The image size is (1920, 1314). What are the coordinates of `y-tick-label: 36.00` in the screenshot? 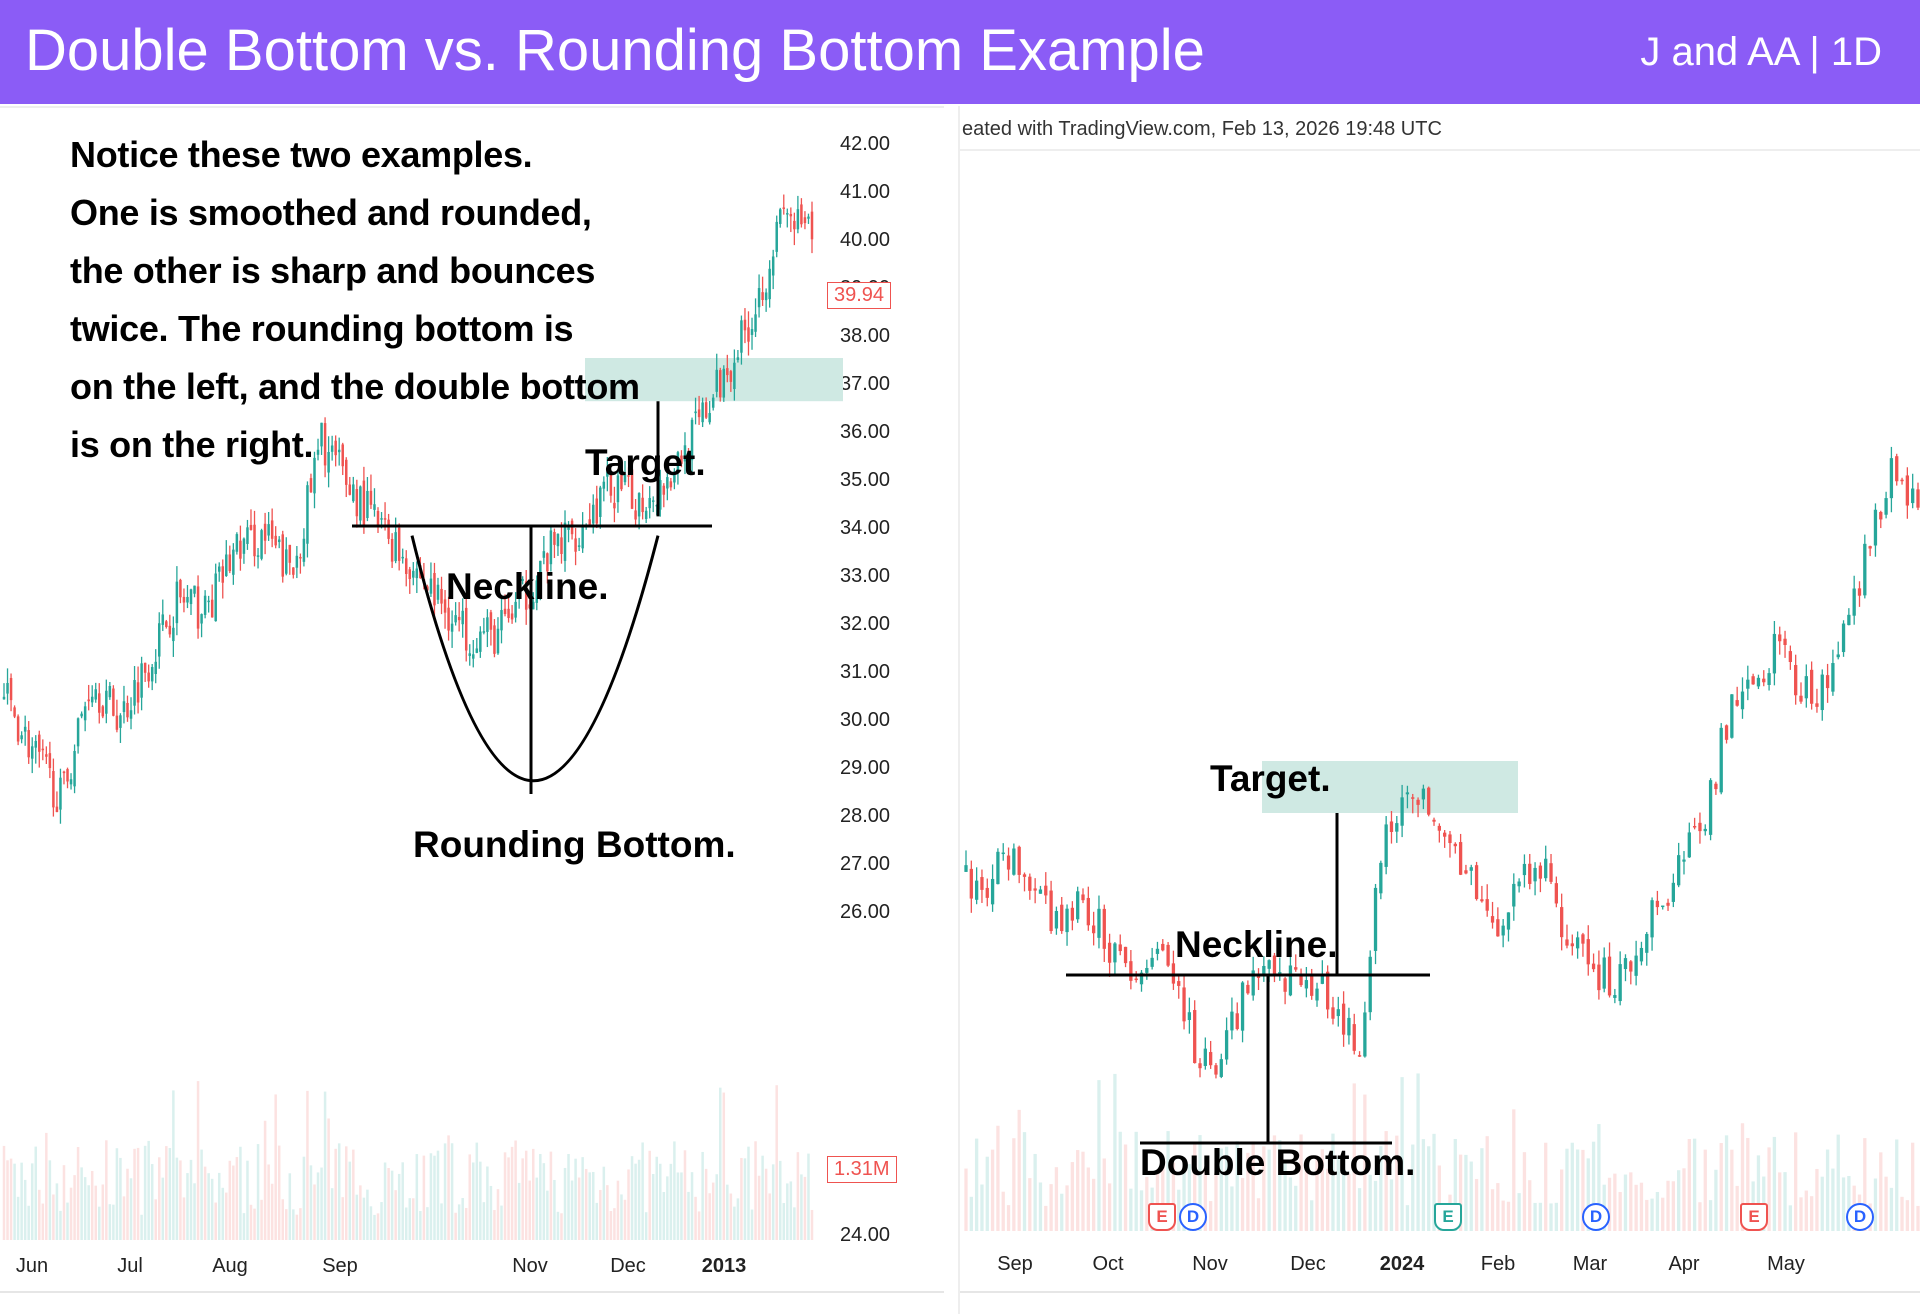 It's located at (865, 432).